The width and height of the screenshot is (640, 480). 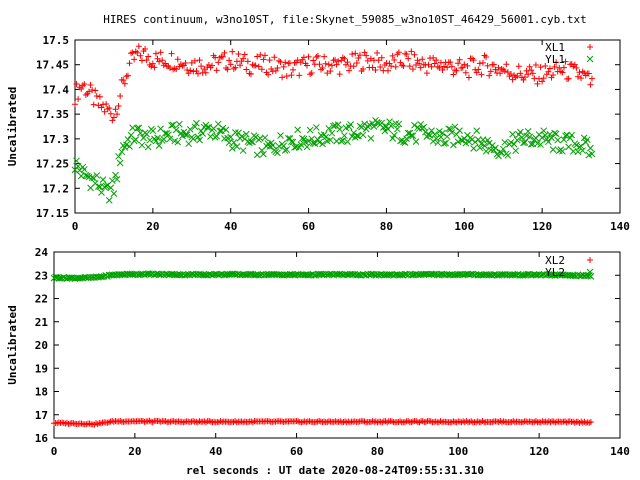 I want to click on x-tick-label: 40, so click(x=230, y=226).